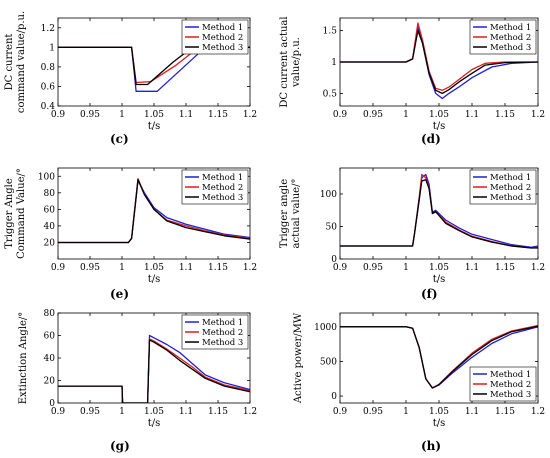  I want to click on y-tick-label: 80, so click(50, 314).